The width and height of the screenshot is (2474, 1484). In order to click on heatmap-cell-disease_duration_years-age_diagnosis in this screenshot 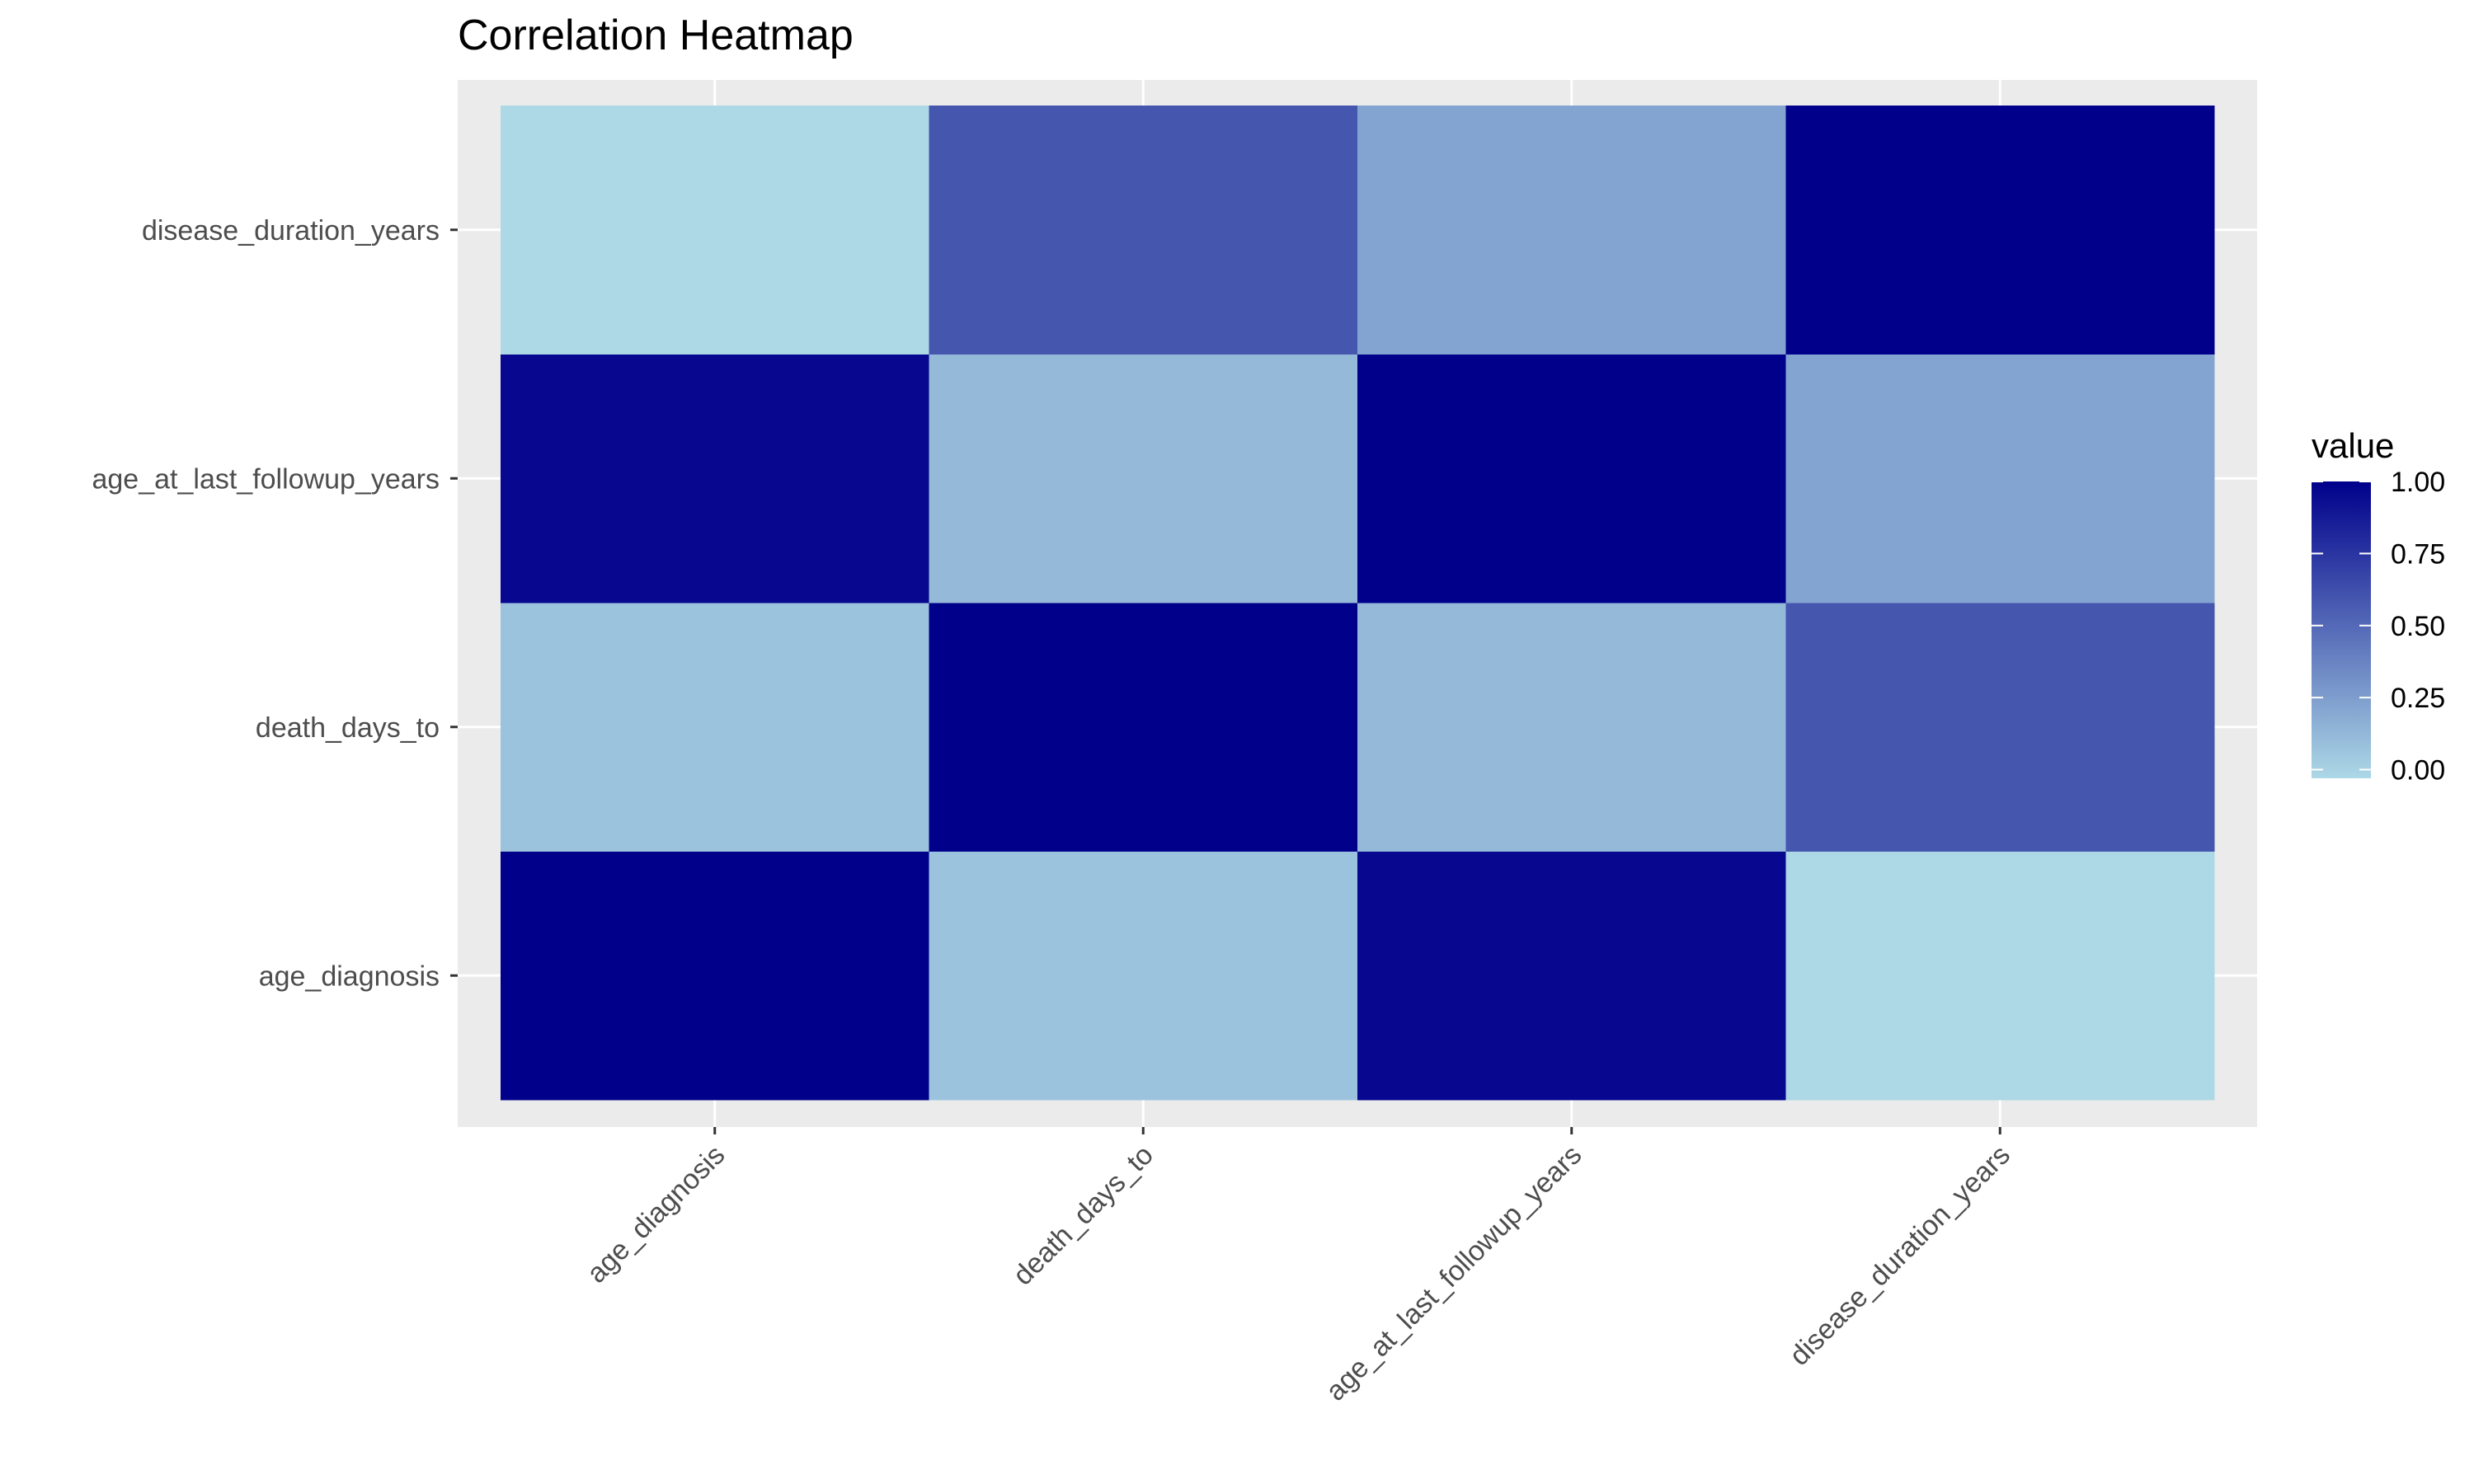, I will do `click(715, 230)`.